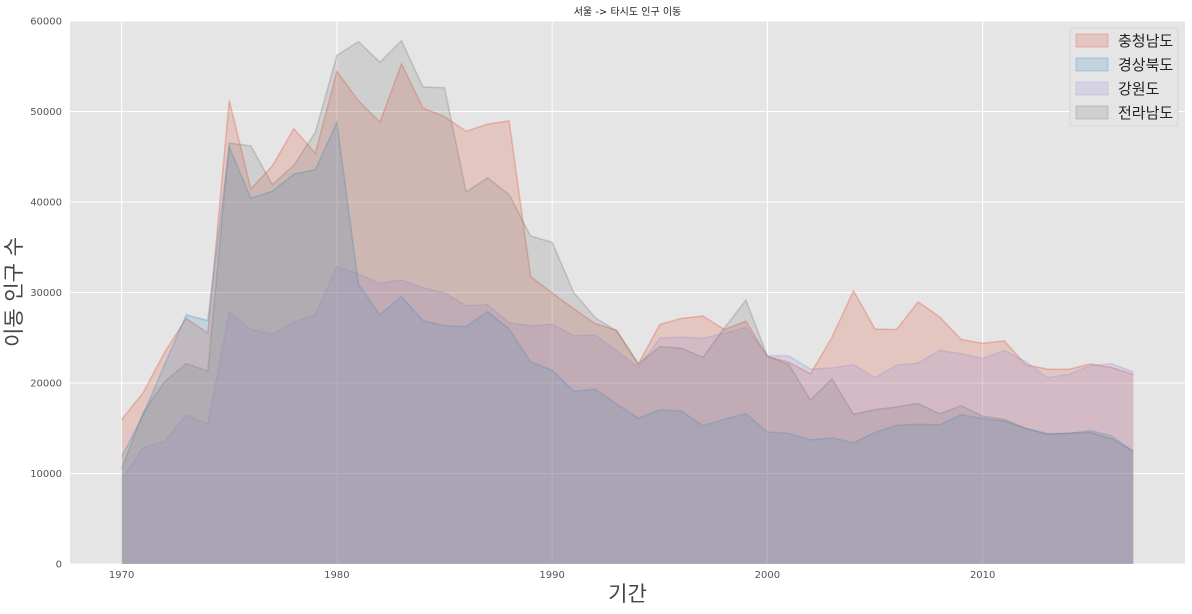 This screenshot has width=1192, height=614. Describe the element at coordinates (1139, 89) in the screenshot. I see `legend-label-3: 강원도` at that location.